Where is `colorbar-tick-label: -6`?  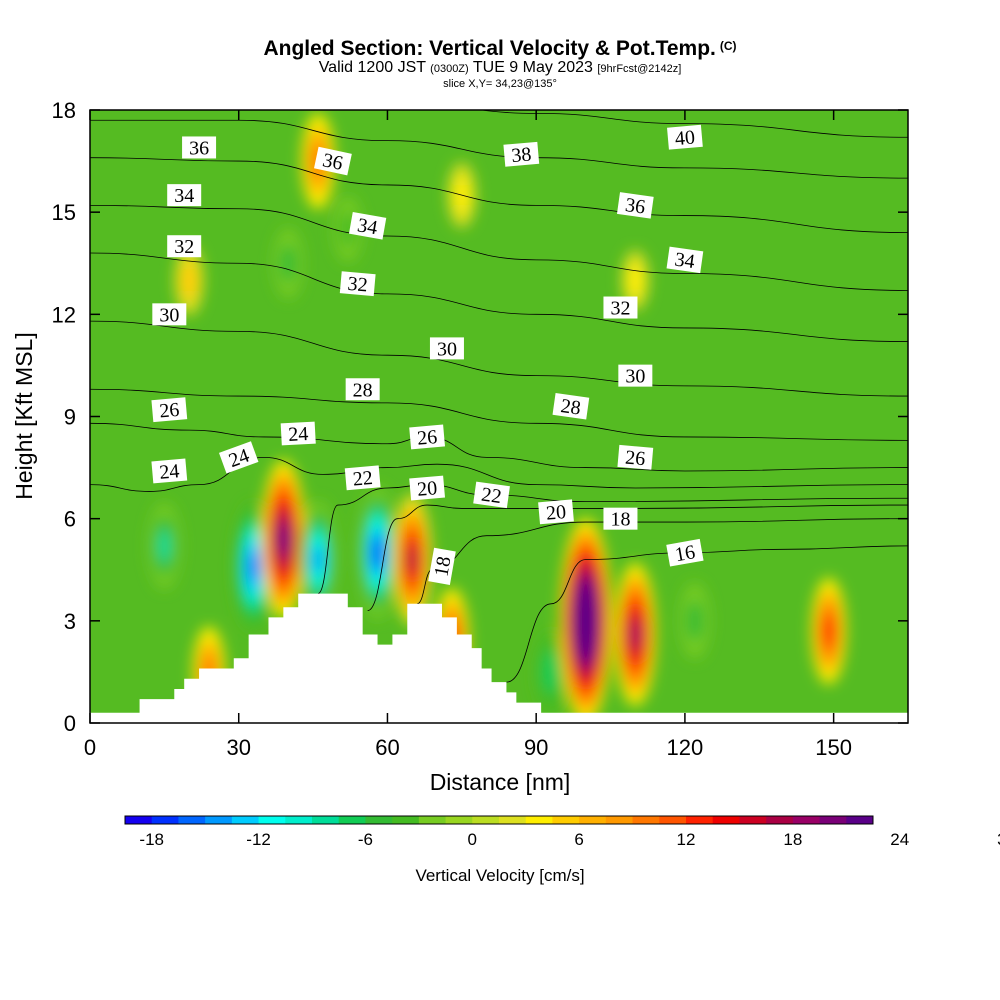 colorbar-tick-label: -6 is located at coordinates (365, 839).